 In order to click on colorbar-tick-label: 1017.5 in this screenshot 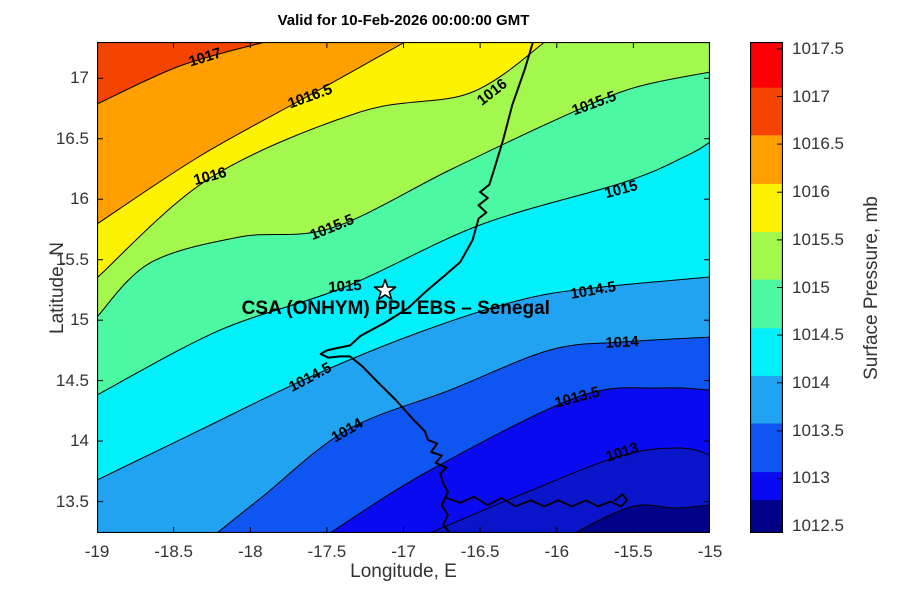, I will do `click(818, 48)`.